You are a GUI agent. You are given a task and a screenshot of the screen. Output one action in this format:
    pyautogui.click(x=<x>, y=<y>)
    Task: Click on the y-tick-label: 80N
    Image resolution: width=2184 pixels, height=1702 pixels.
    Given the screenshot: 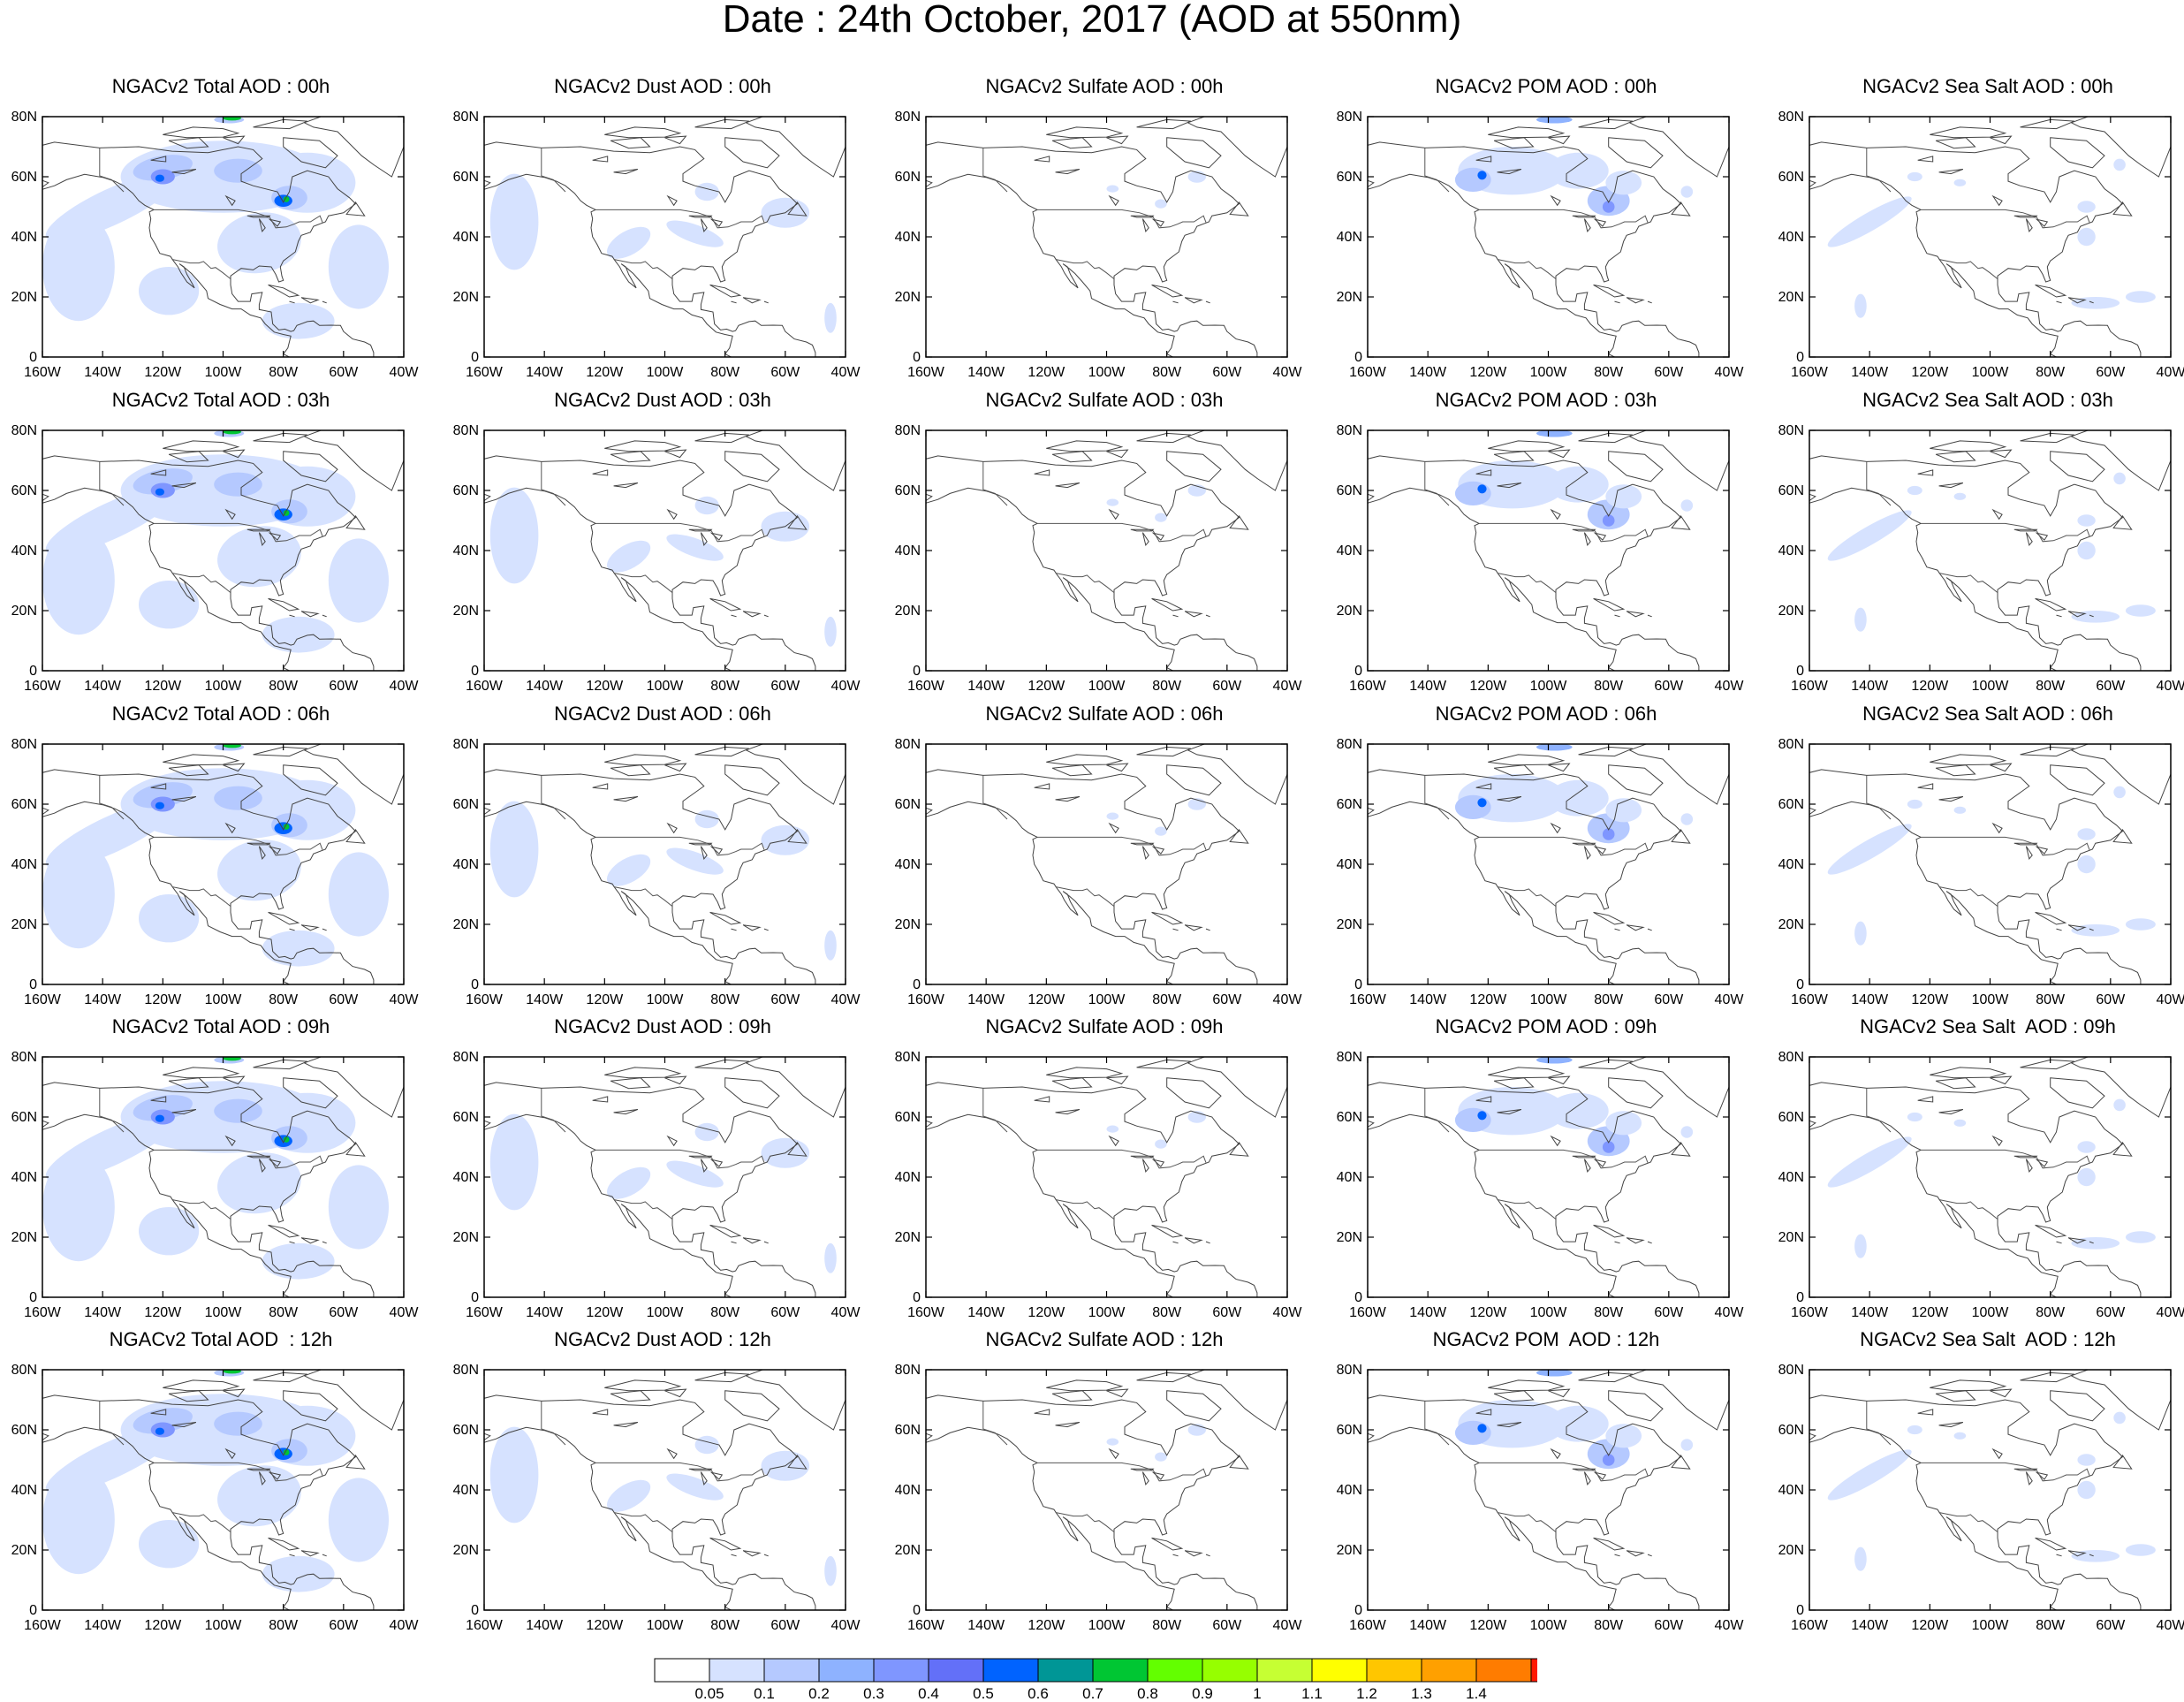 What is the action you would take?
    pyautogui.click(x=466, y=1057)
    